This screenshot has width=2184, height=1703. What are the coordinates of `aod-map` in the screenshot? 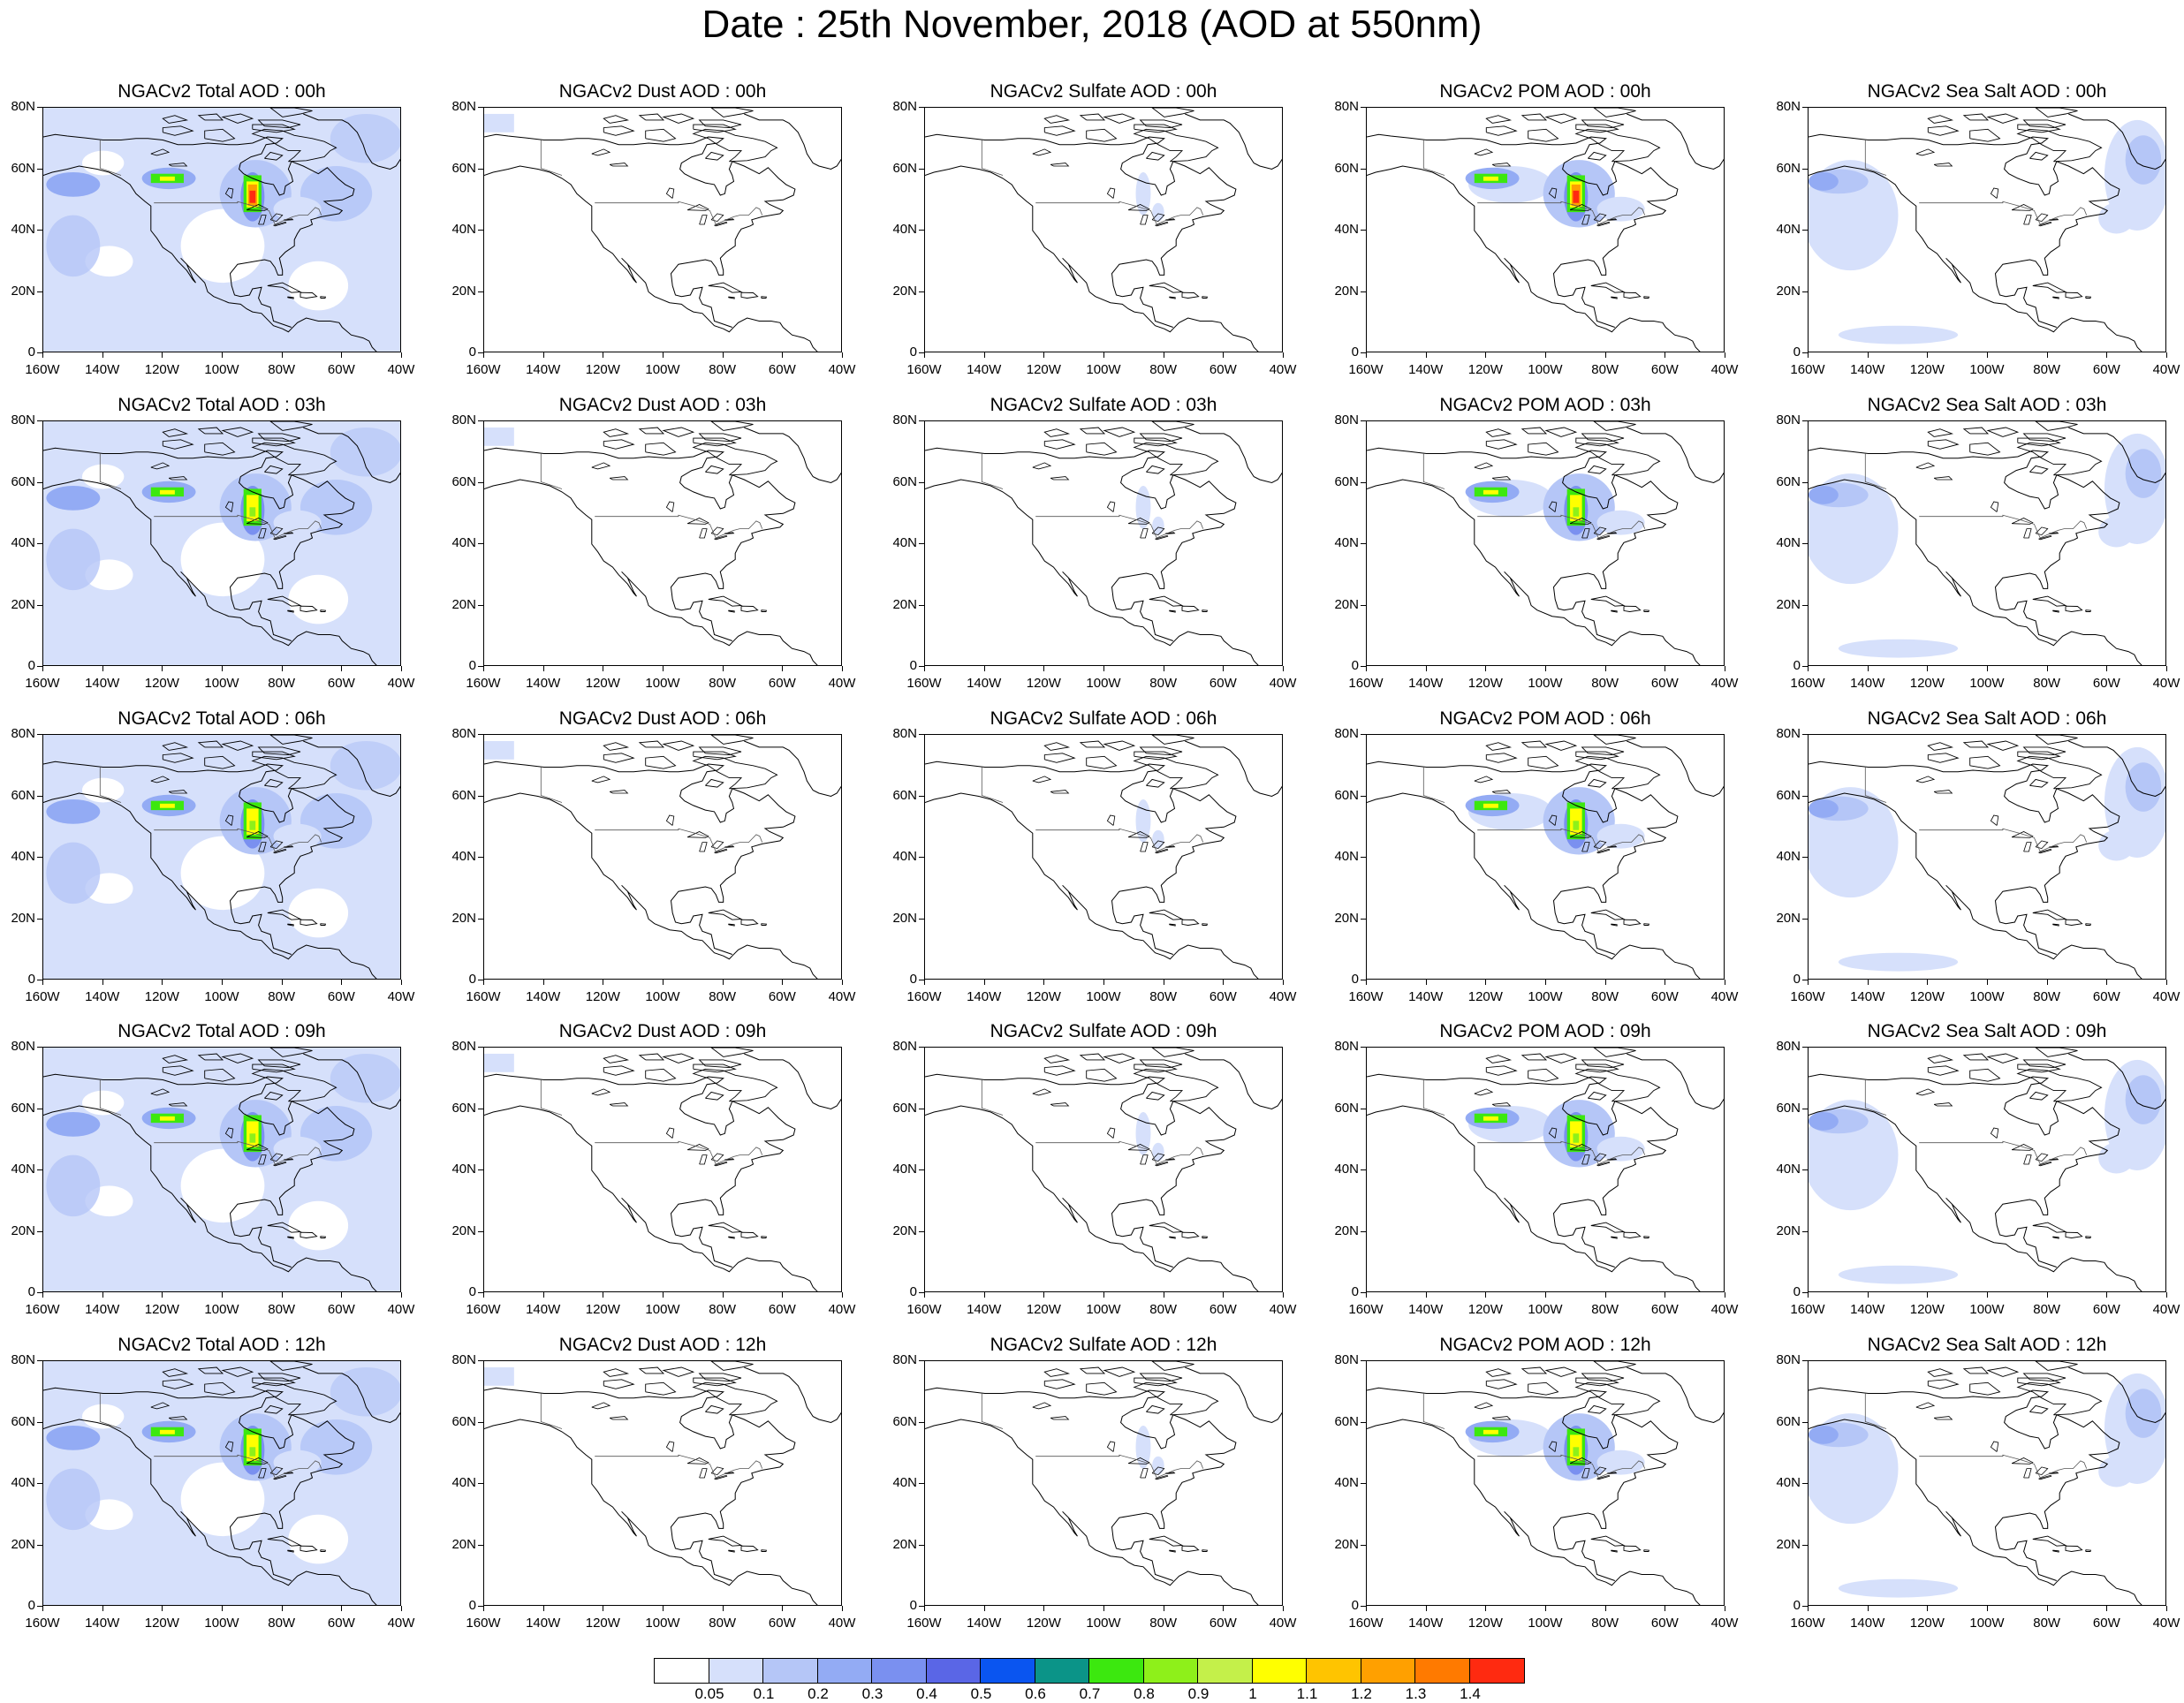 It's located at (1987, 230).